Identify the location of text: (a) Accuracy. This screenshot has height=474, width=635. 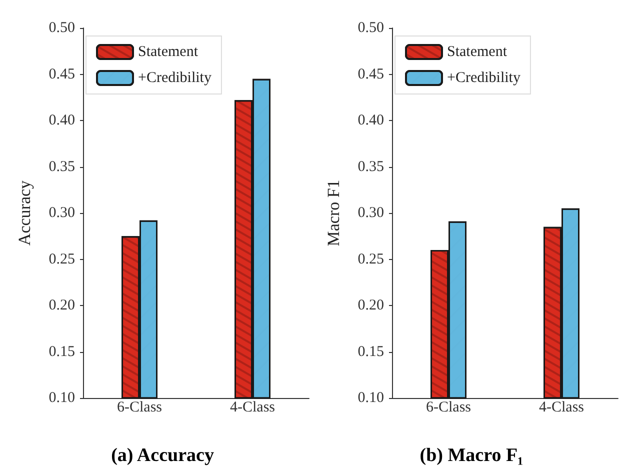
(162, 455).